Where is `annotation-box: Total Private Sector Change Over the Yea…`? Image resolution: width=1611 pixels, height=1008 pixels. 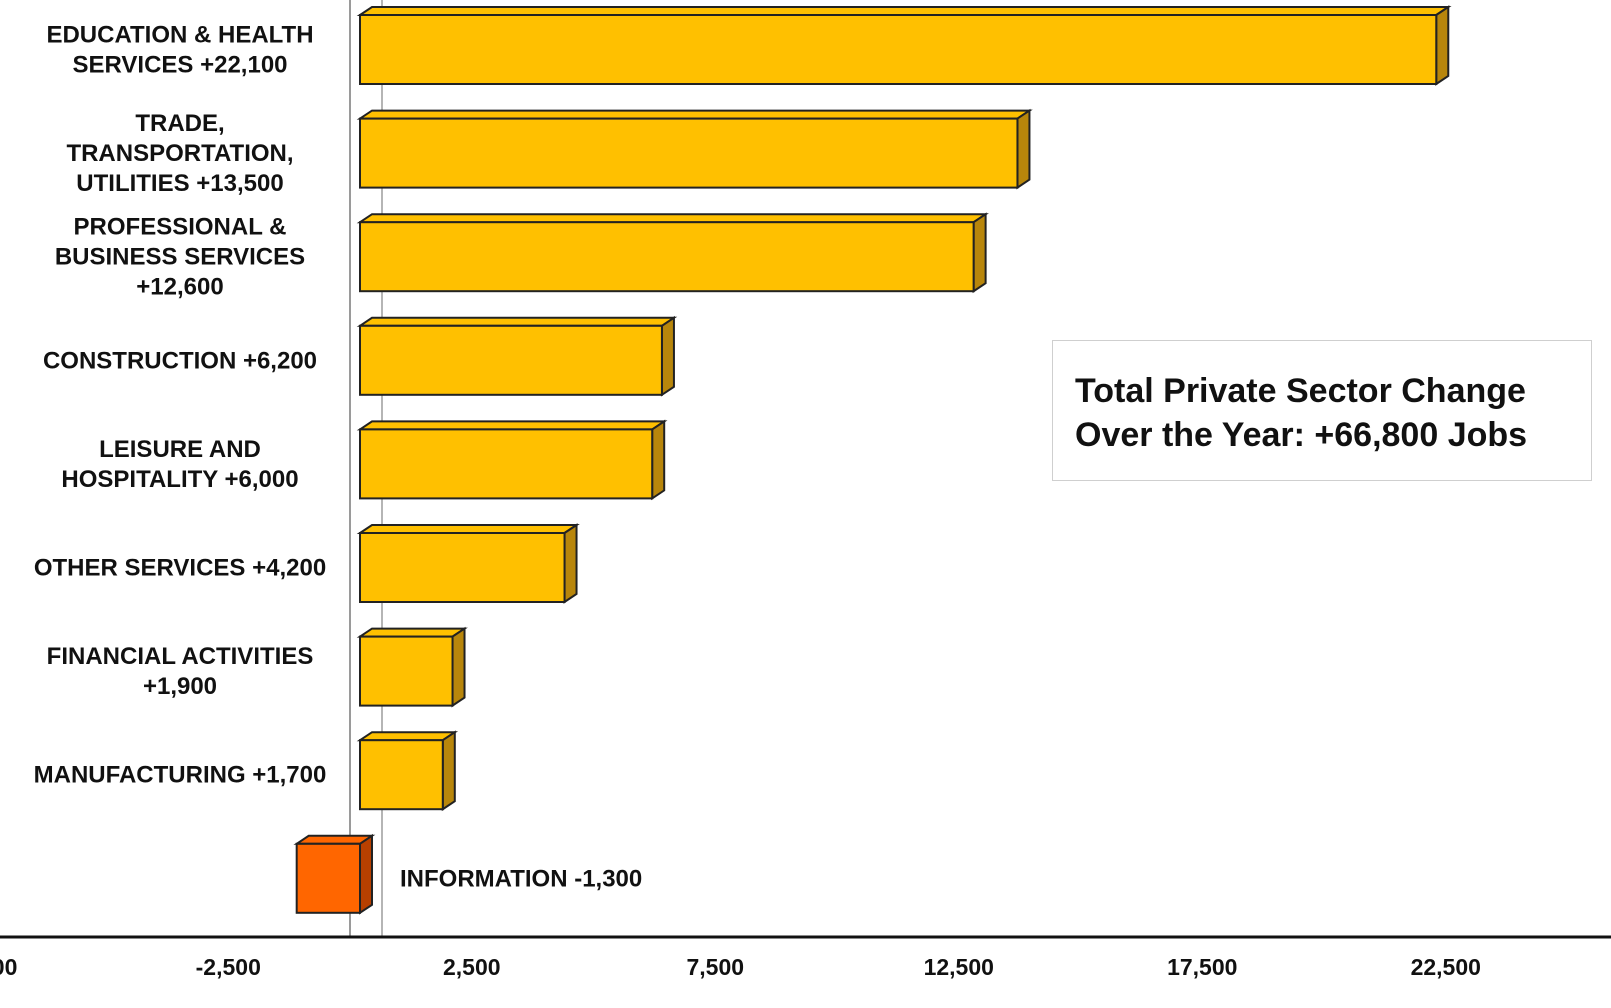 annotation-box: Total Private Sector Change Over the Yea… is located at coordinates (1322, 410).